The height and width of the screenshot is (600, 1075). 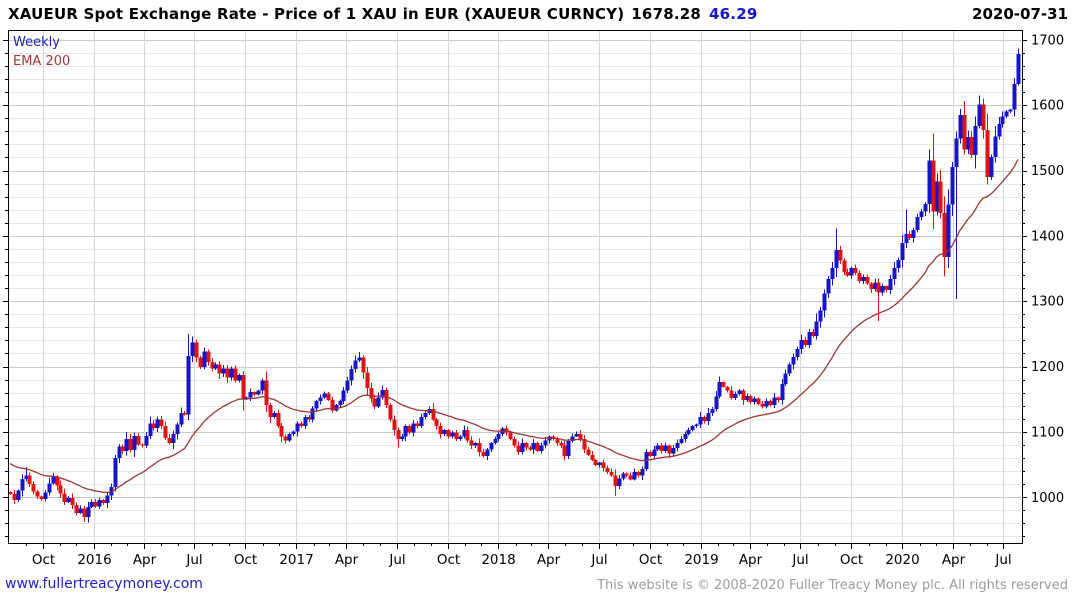 What do you see at coordinates (94, 560) in the screenshot?
I see `x-tick-label: 2016` at bounding box center [94, 560].